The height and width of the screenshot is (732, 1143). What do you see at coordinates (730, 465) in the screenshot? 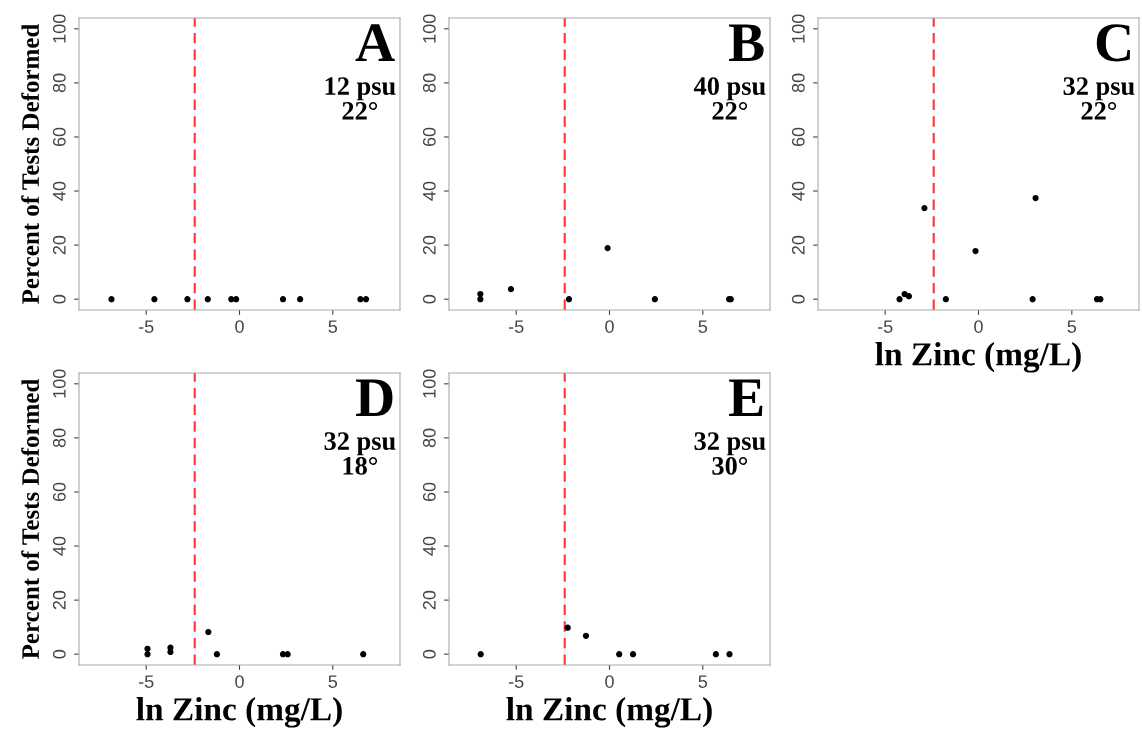
I see `annotation: 30°` at bounding box center [730, 465].